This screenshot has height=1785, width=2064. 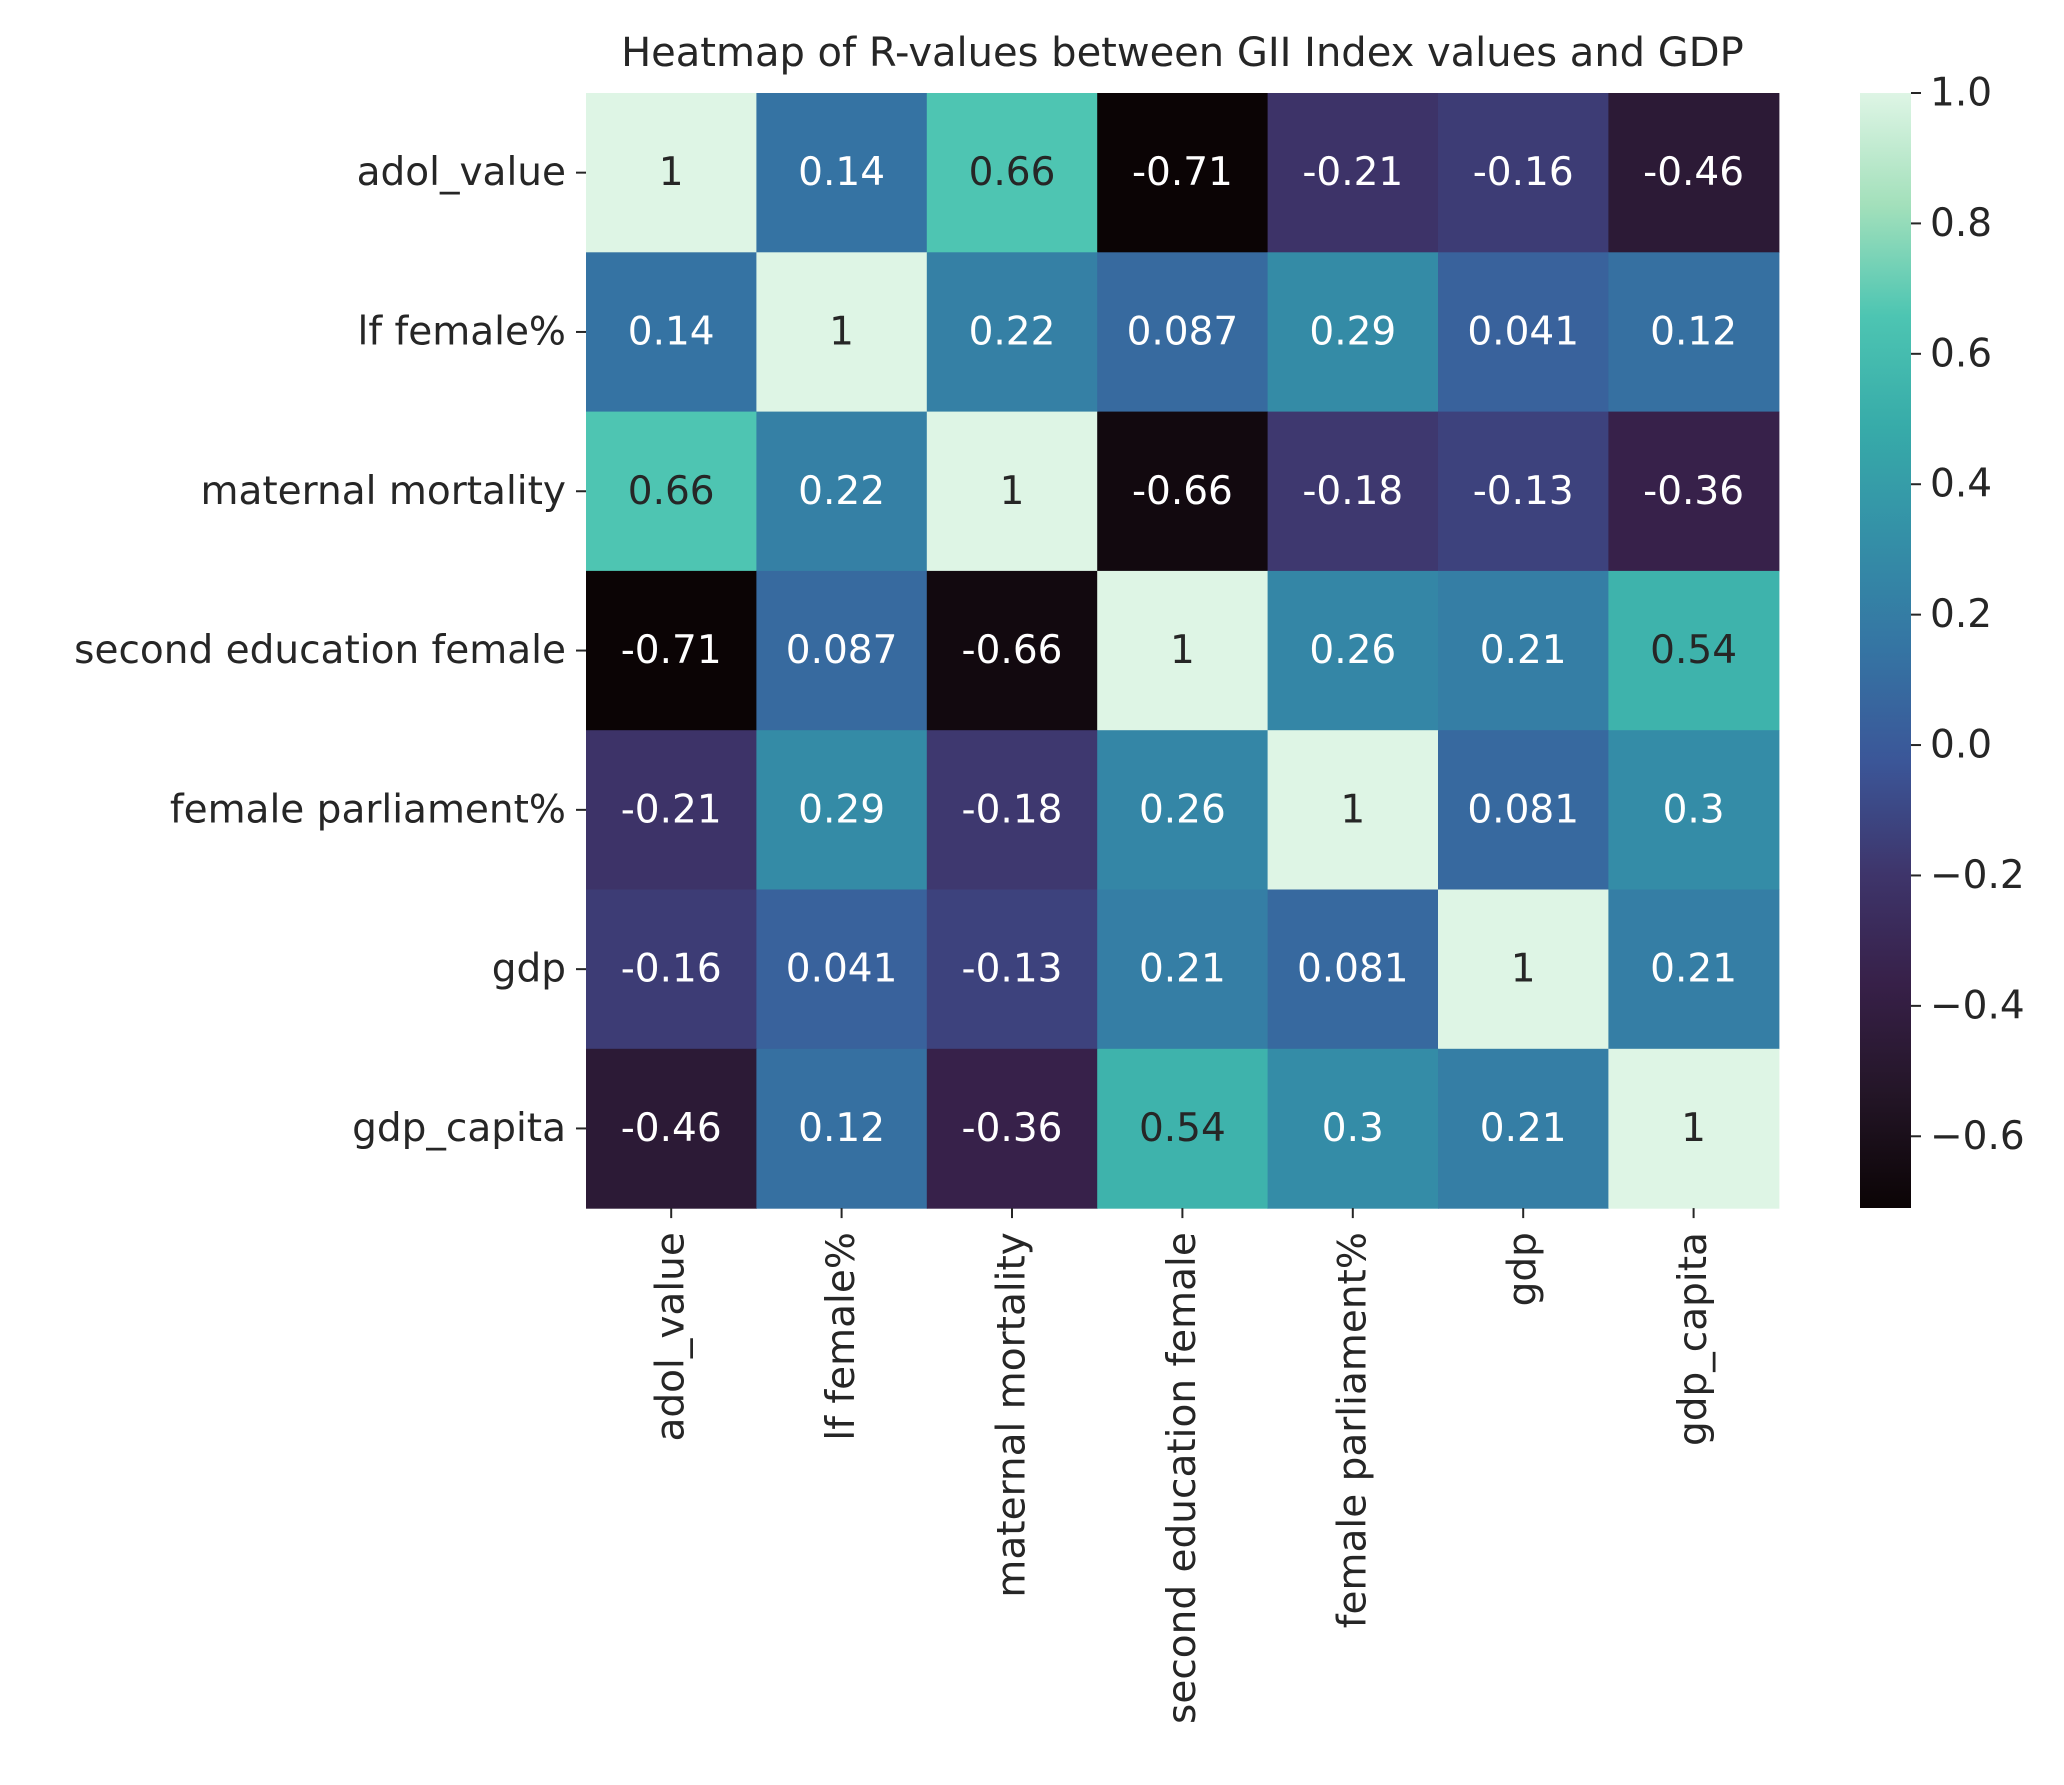 What do you see at coordinates (1977, 1136) in the screenshot?
I see `colorbar-tick-label: −0.6` at bounding box center [1977, 1136].